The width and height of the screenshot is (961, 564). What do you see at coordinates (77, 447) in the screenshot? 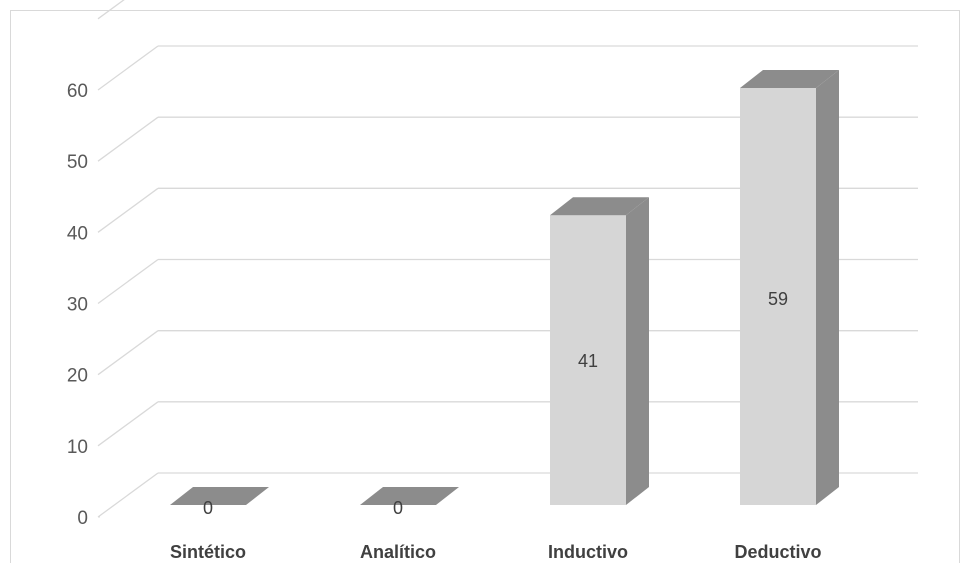
I see `y-tick-label: 10` at bounding box center [77, 447].